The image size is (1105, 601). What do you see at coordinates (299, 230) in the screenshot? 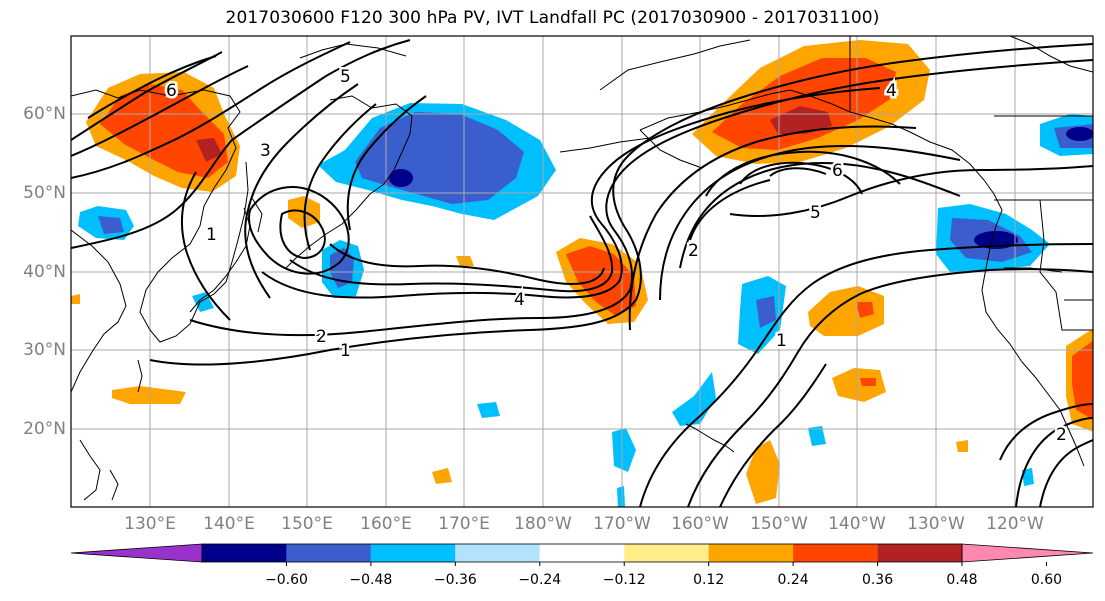
I see `contour-japan-loop` at bounding box center [299, 230].